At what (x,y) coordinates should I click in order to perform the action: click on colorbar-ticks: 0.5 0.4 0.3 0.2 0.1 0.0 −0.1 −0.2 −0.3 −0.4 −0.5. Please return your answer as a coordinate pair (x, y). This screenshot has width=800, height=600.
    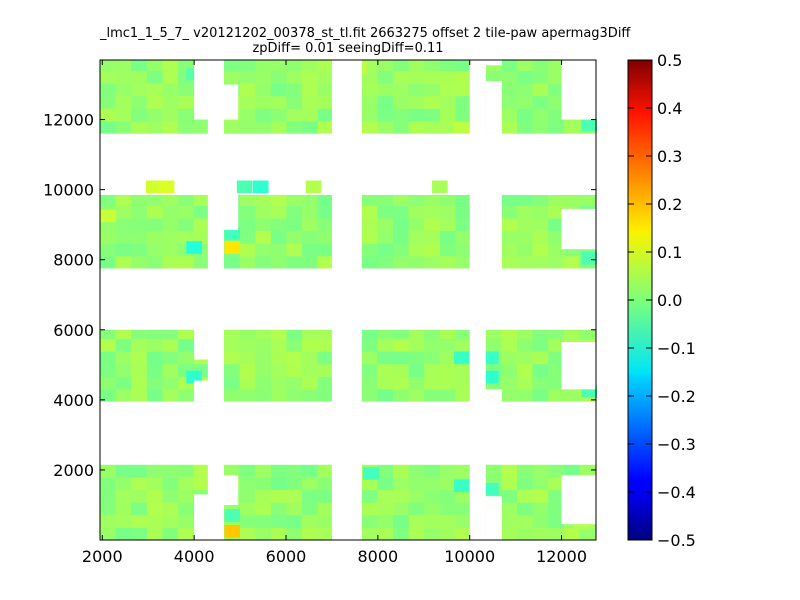
    Looking at the image, I should click on (662, 300).